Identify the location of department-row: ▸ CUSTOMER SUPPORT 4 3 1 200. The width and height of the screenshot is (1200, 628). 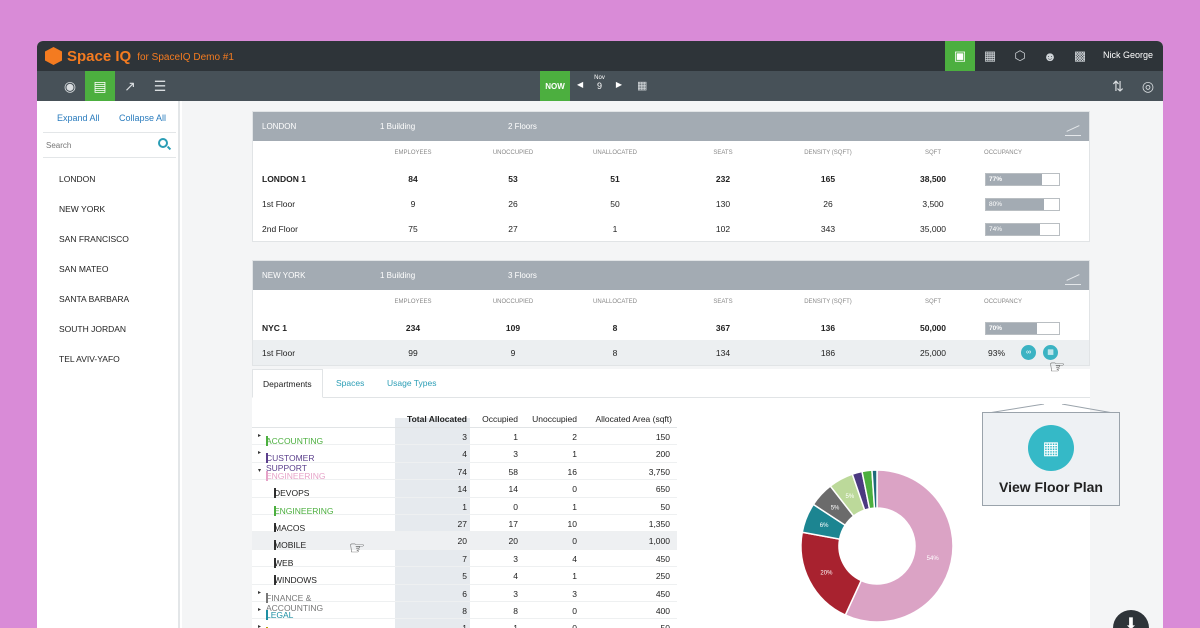
(464, 459).